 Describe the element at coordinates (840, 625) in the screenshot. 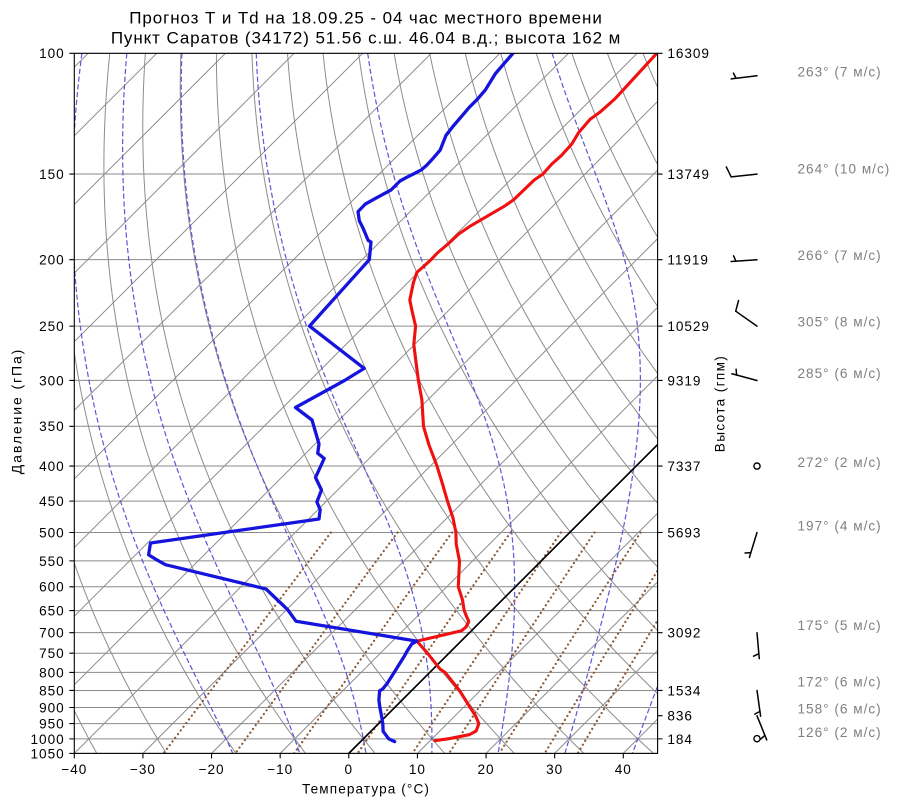

I see `svg-text: 175° (5 м/с)` at that location.